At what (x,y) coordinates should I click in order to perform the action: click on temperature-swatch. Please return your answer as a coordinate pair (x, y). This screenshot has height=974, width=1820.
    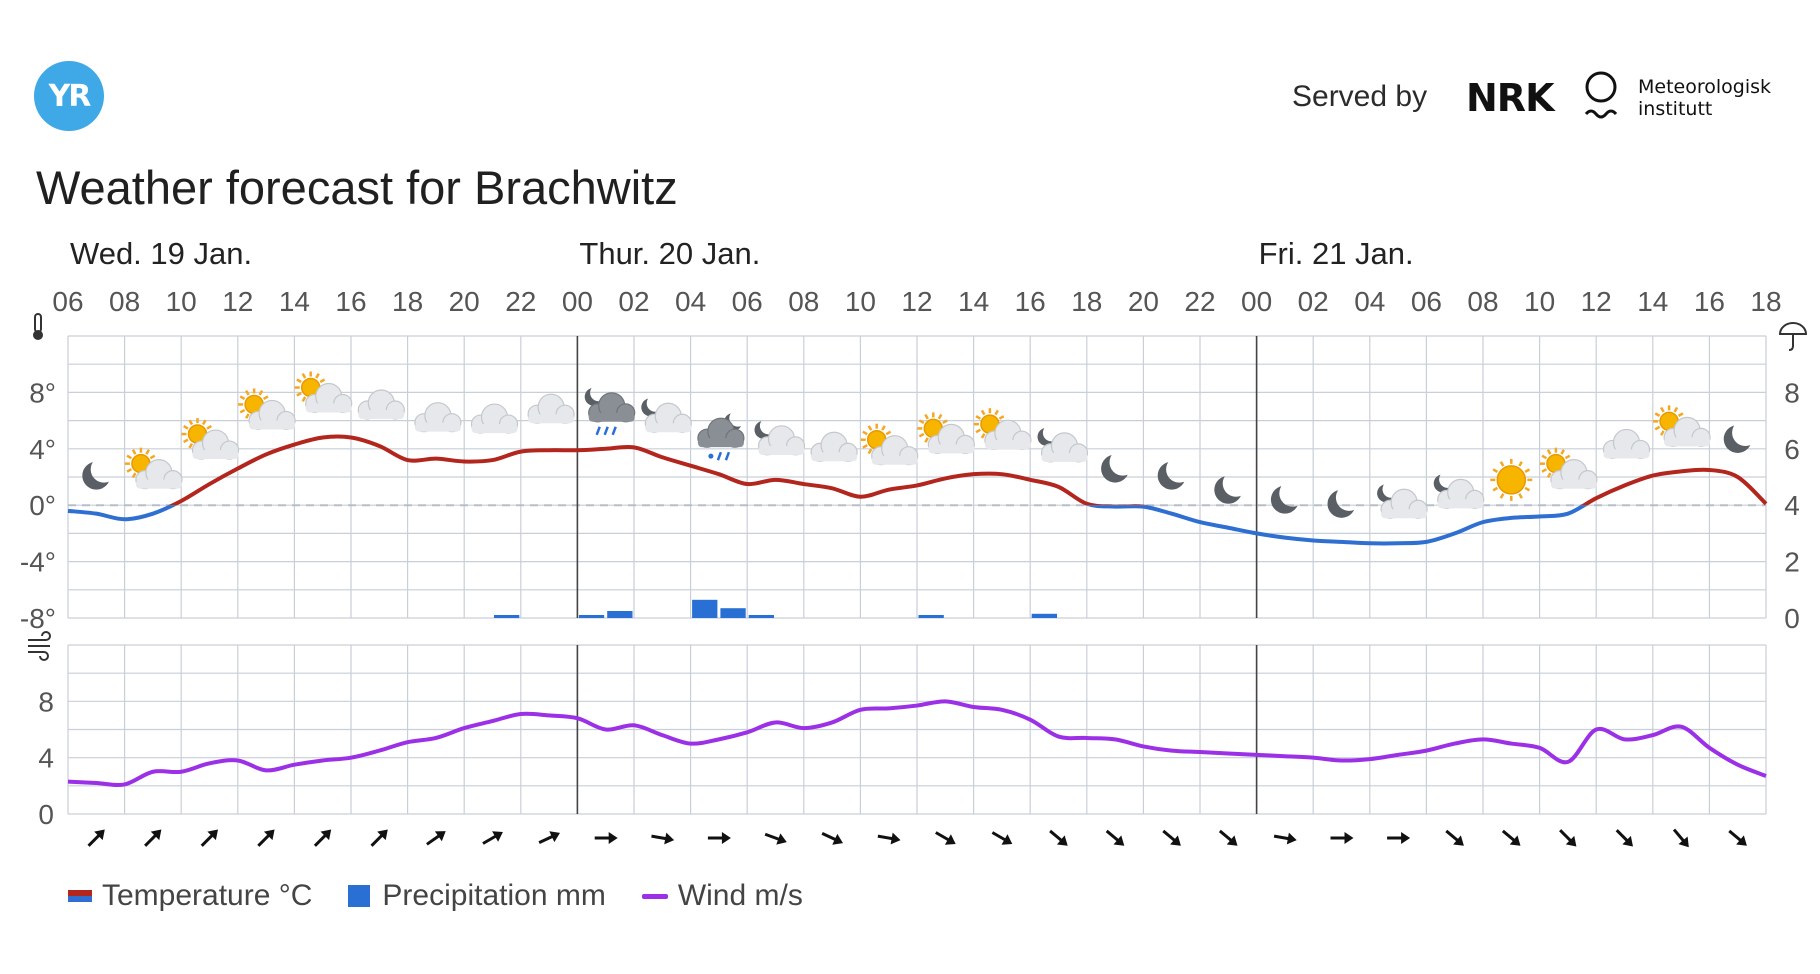
    Looking at the image, I should click on (80, 896).